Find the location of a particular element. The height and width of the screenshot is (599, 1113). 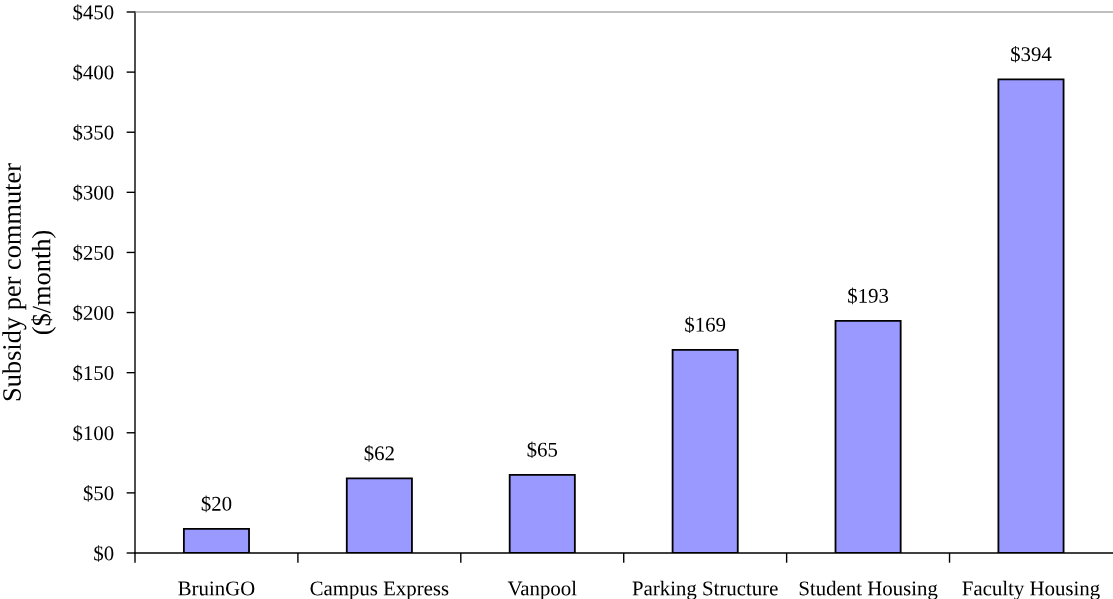

y-tick-label: $450 is located at coordinates (93, 12).